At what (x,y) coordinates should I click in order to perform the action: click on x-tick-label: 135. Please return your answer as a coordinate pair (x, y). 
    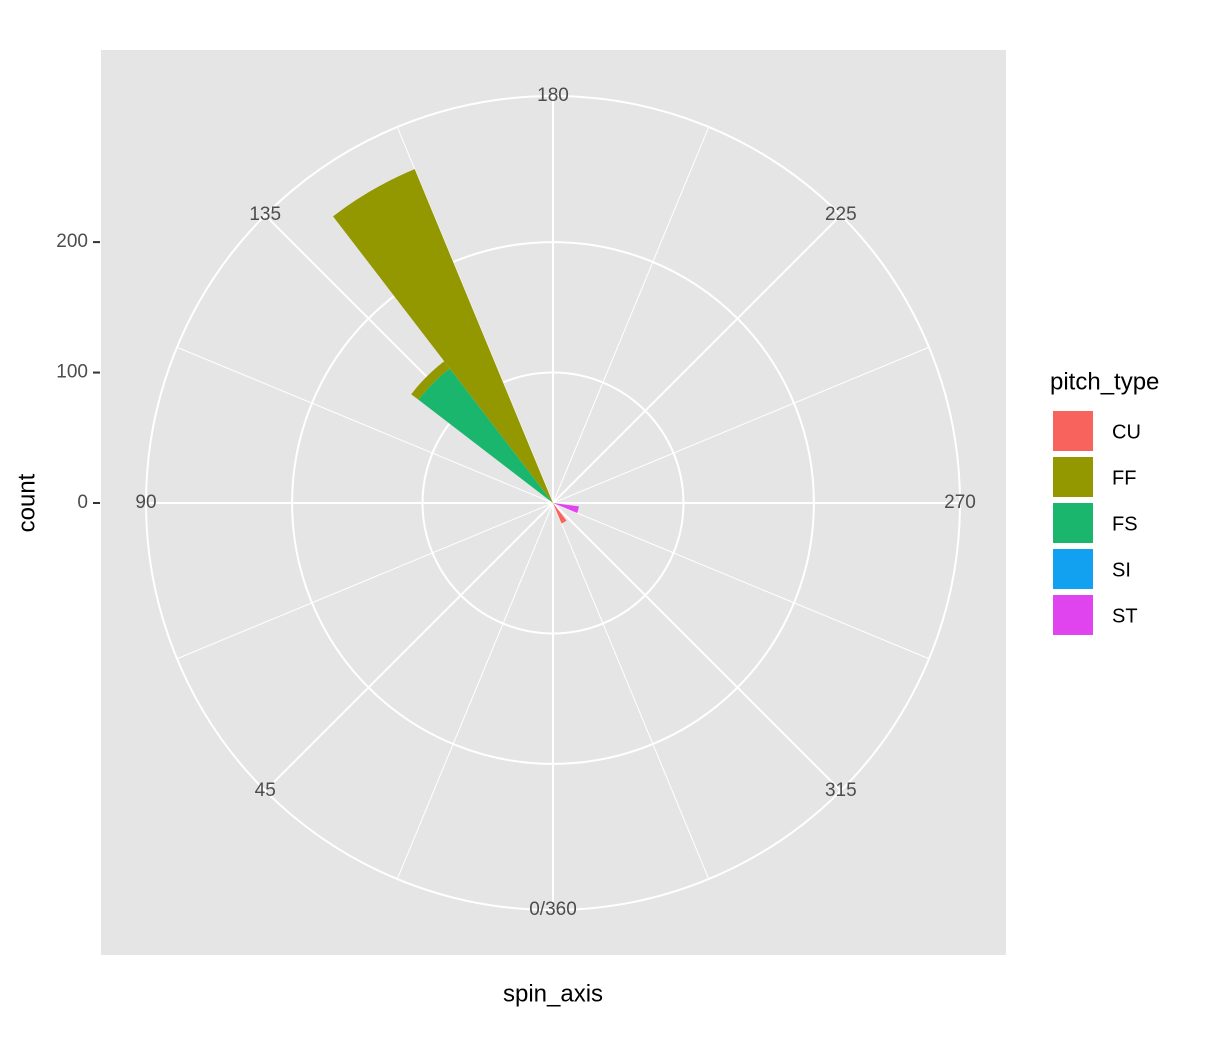
    Looking at the image, I should click on (265, 214).